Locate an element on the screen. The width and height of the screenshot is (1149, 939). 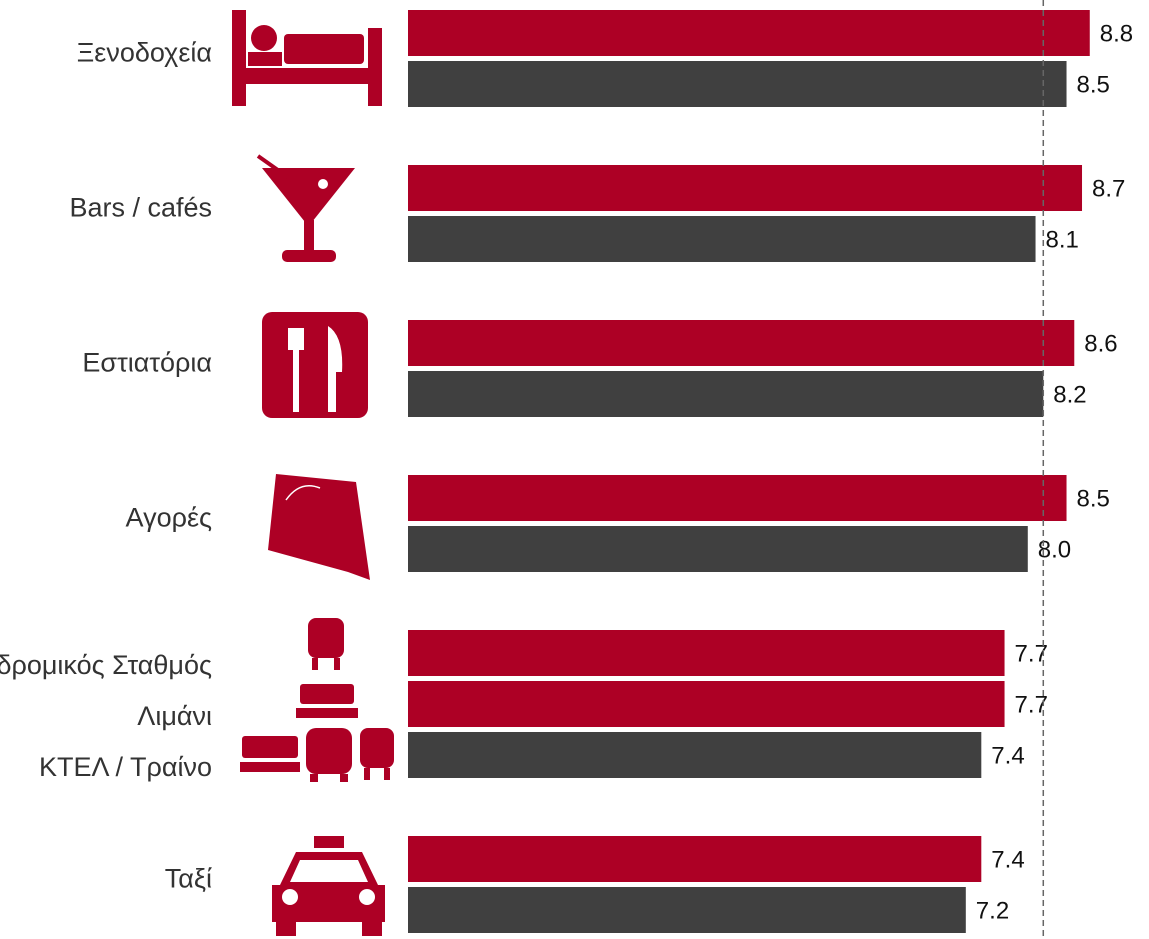
bar-icon is located at coordinates (305, 208).